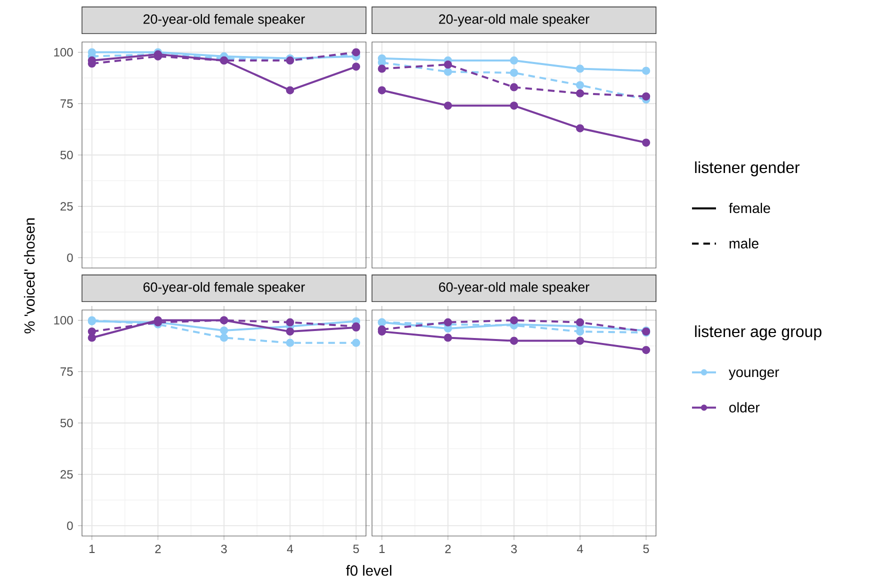 This screenshot has height=581, width=872. What do you see at coordinates (369, 570) in the screenshot?
I see `x-axis-title: f0 level` at bounding box center [369, 570].